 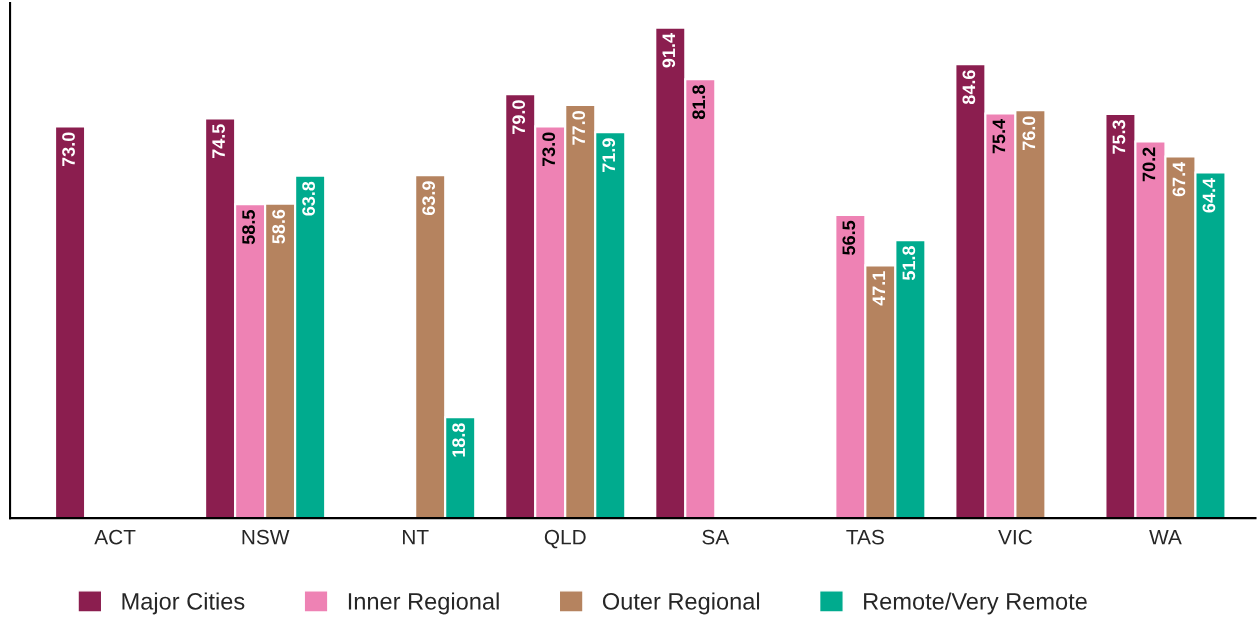 I want to click on data-label: 51.8, so click(x=909, y=263).